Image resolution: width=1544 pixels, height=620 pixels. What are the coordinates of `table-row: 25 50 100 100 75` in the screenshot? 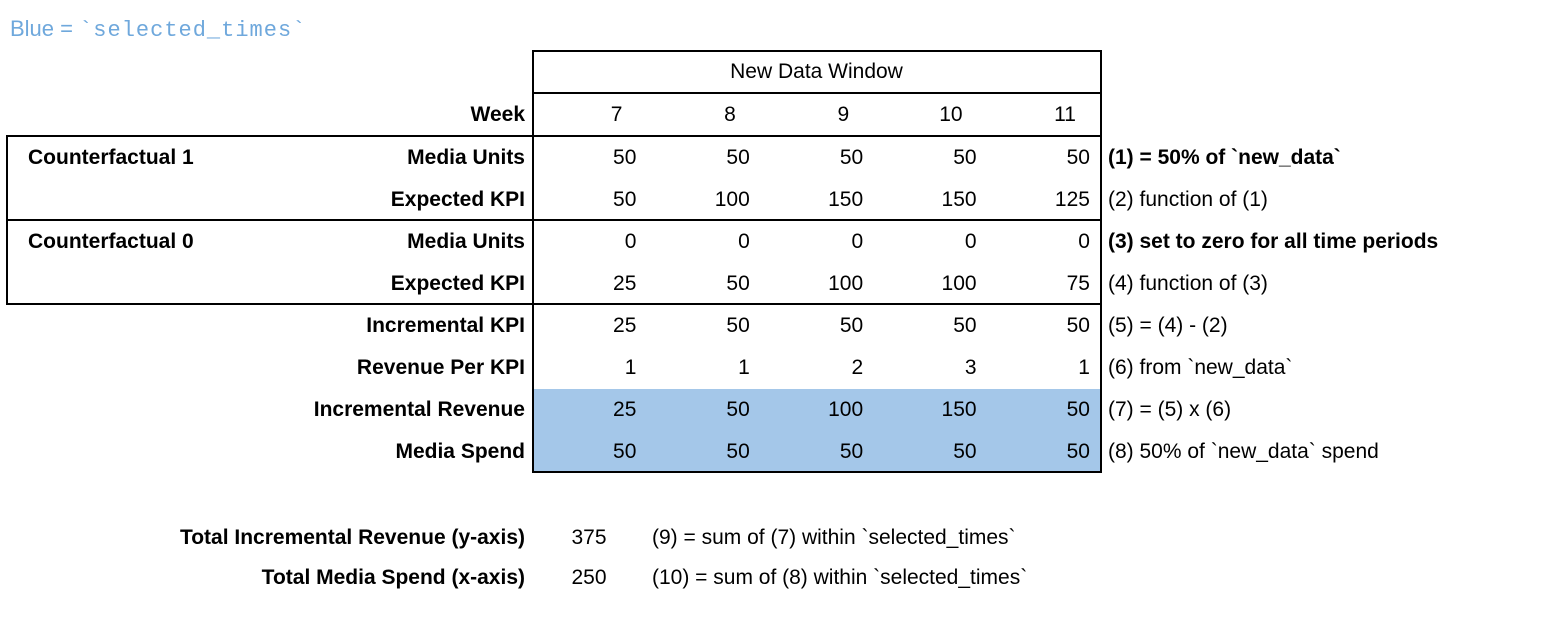 It's located at (816, 284).